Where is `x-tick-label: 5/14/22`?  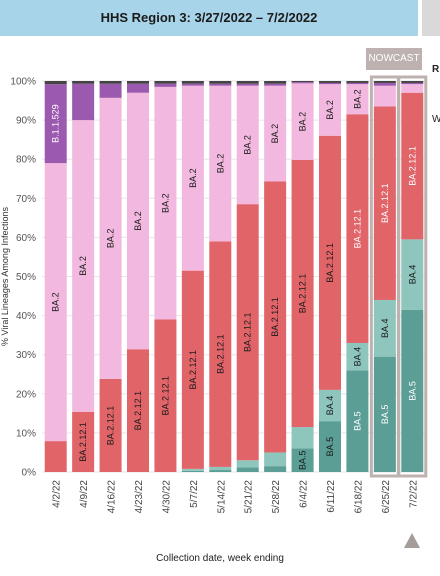 x-tick-label: 5/14/22 is located at coordinates (221, 497).